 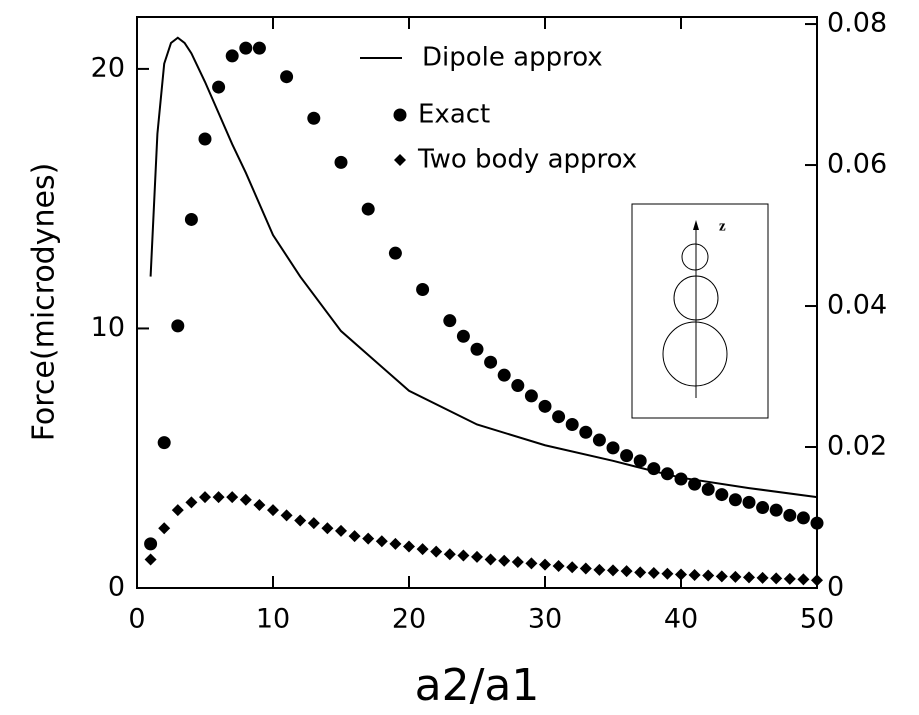 I want to click on y2-tick-label: 0.08, so click(x=857, y=23).